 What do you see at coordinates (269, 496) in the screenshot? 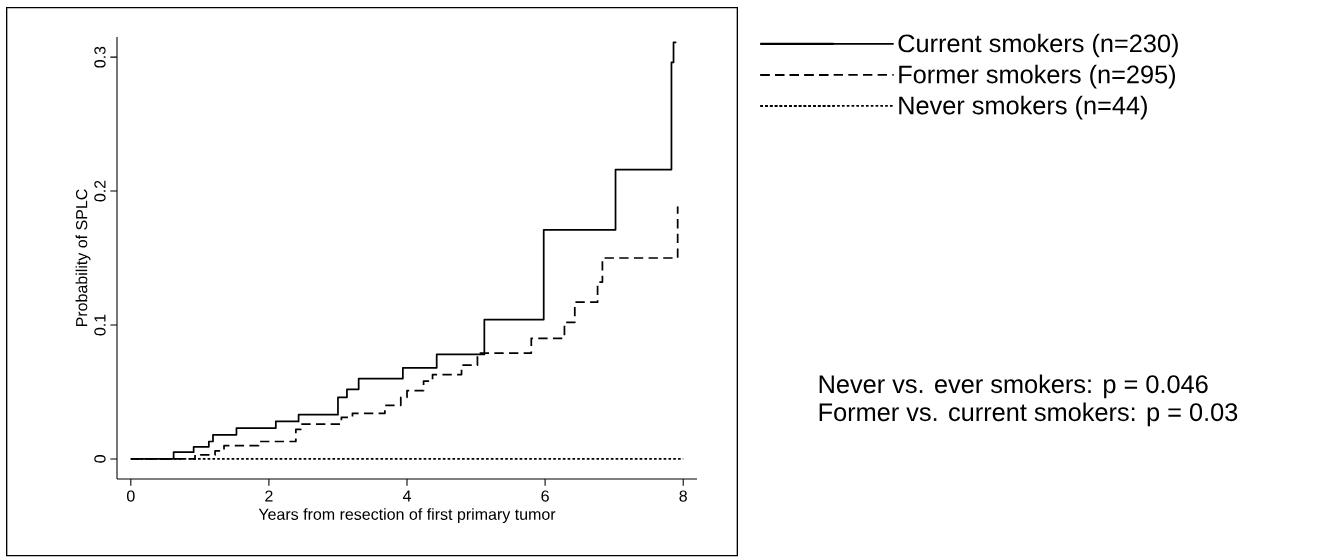
I see `x-tick-label: 2` at bounding box center [269, 496].